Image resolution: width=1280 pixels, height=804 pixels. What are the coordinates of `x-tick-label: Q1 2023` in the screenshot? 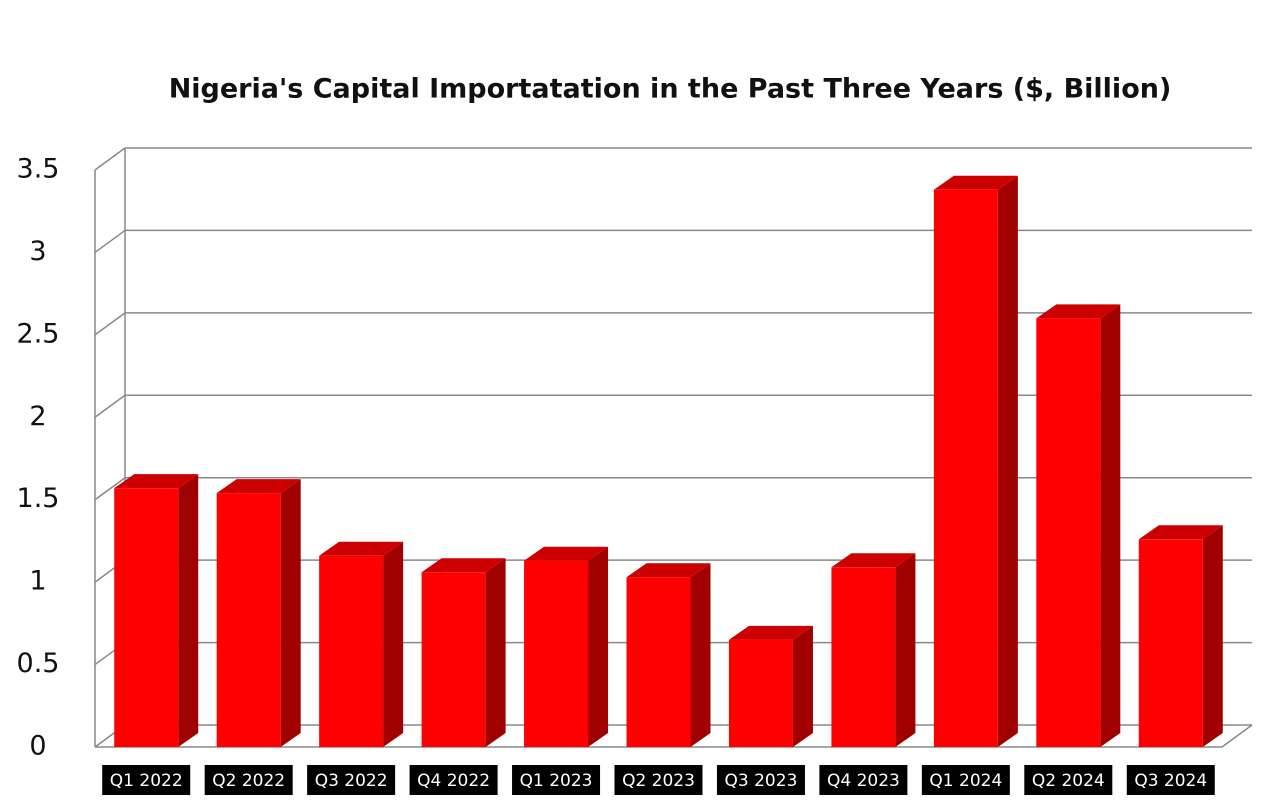 It's located at (556, 781).